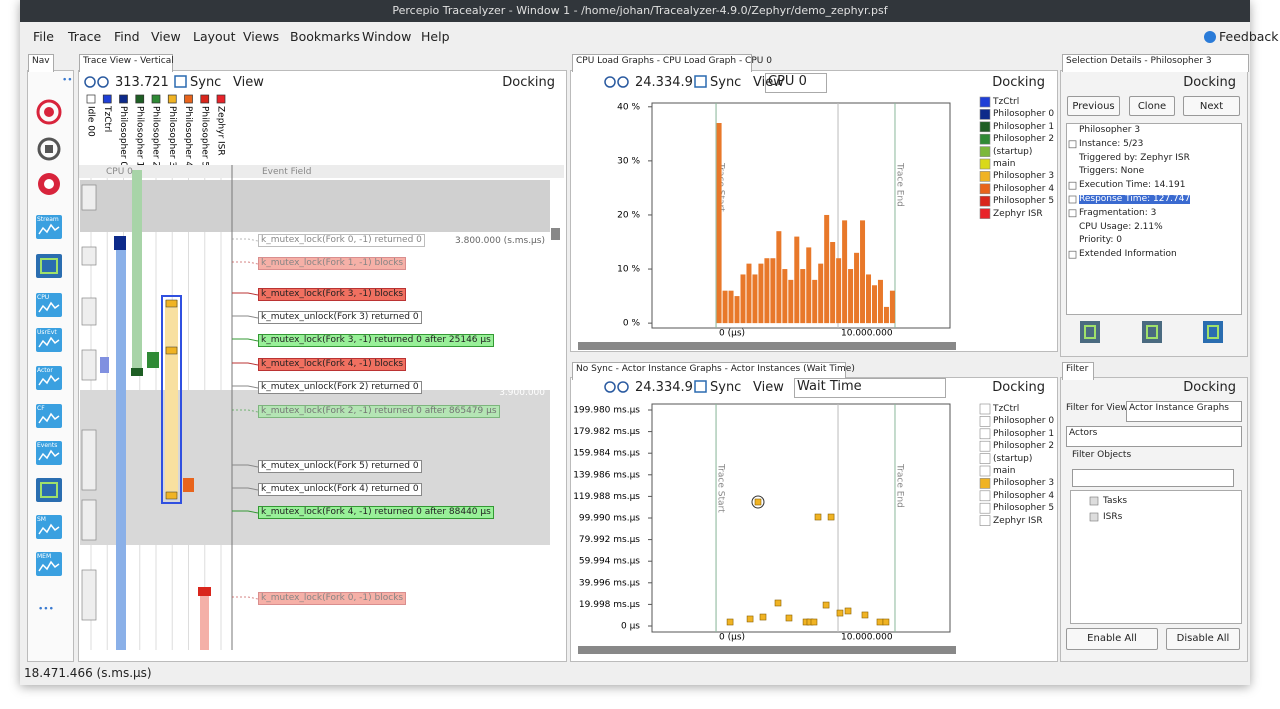  I want to click on event-label: k_mutex_unlock(Fork 3) returned 0, so click(340, 317).